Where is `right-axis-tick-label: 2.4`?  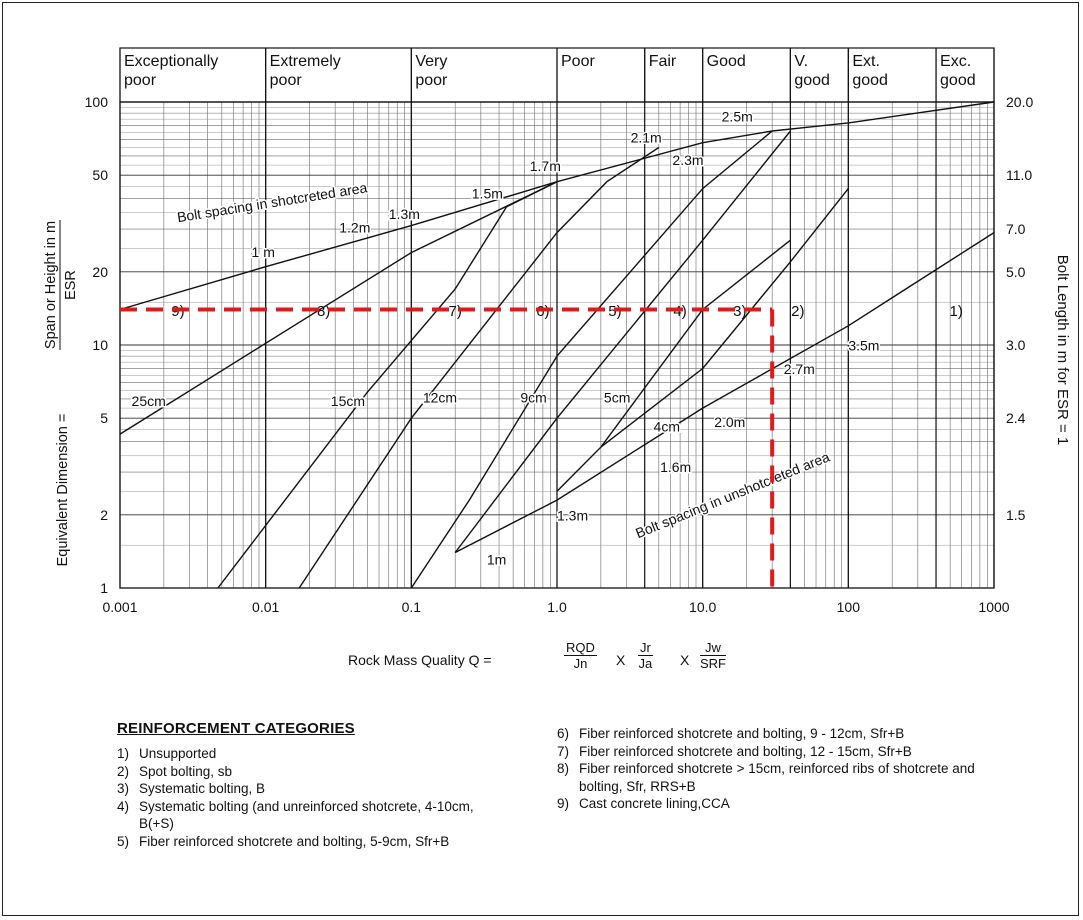 right-axis-tick-label: 2.4 is located at coordinates (1016, 418).